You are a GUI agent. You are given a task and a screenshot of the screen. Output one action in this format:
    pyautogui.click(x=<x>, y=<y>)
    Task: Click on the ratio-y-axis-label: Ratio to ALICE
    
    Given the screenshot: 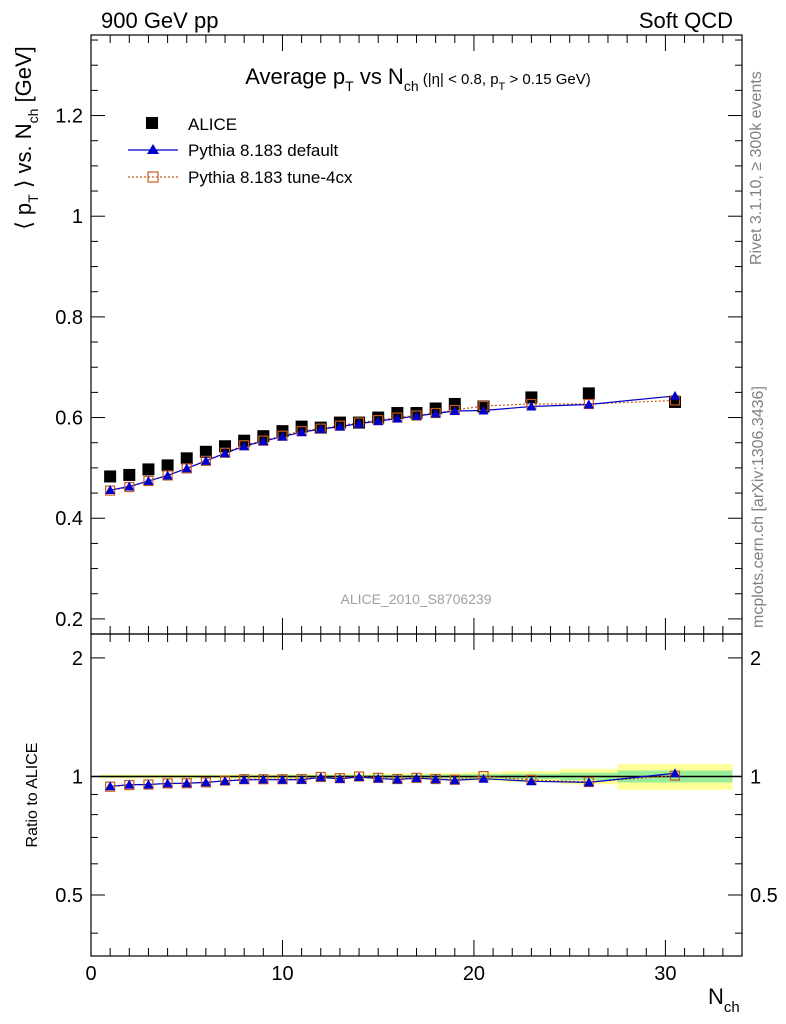 What is the action you would take?
    pyautogui.click(x=32, y=795)
    